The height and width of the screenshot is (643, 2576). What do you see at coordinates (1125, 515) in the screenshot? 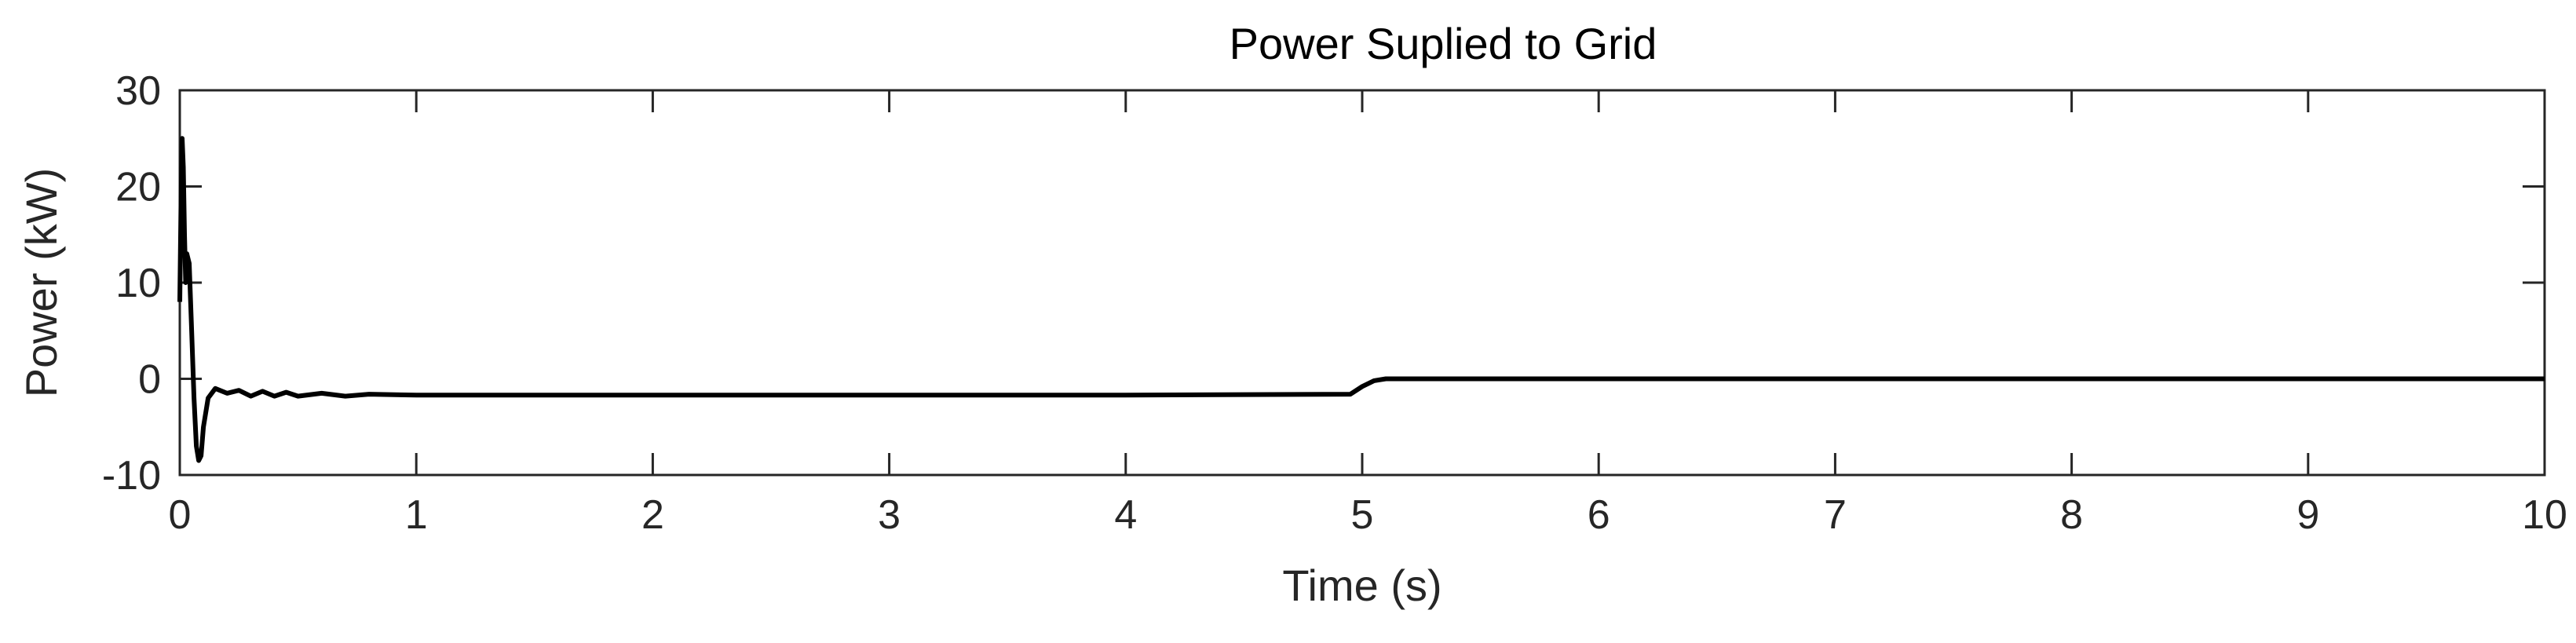
I see `x-tick-label: 4` at bounding box center [1125, 515].